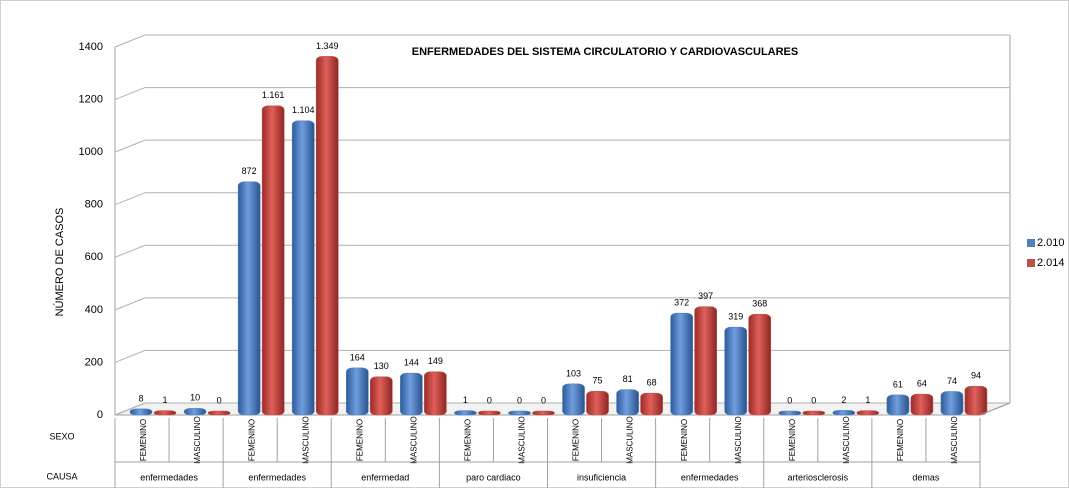 The image size is (1069, 488). Describe the element at coordinates (843, 400) in the screenshot. I see `data-label: 2` at that location.